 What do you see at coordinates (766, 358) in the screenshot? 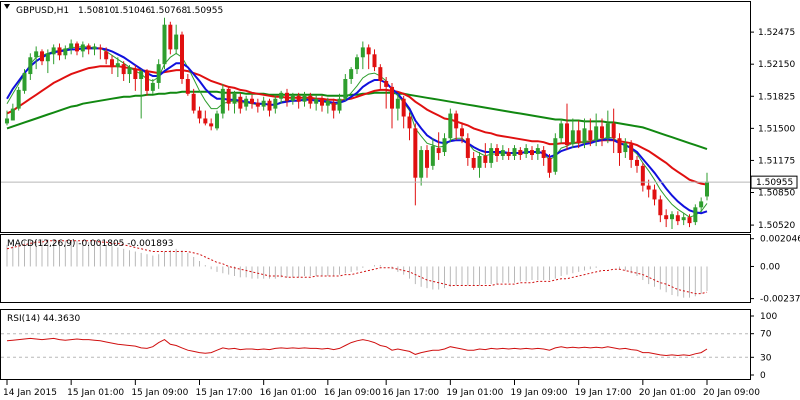
I see `rsi-tick-label: 30` at bounding box center [766, 358].